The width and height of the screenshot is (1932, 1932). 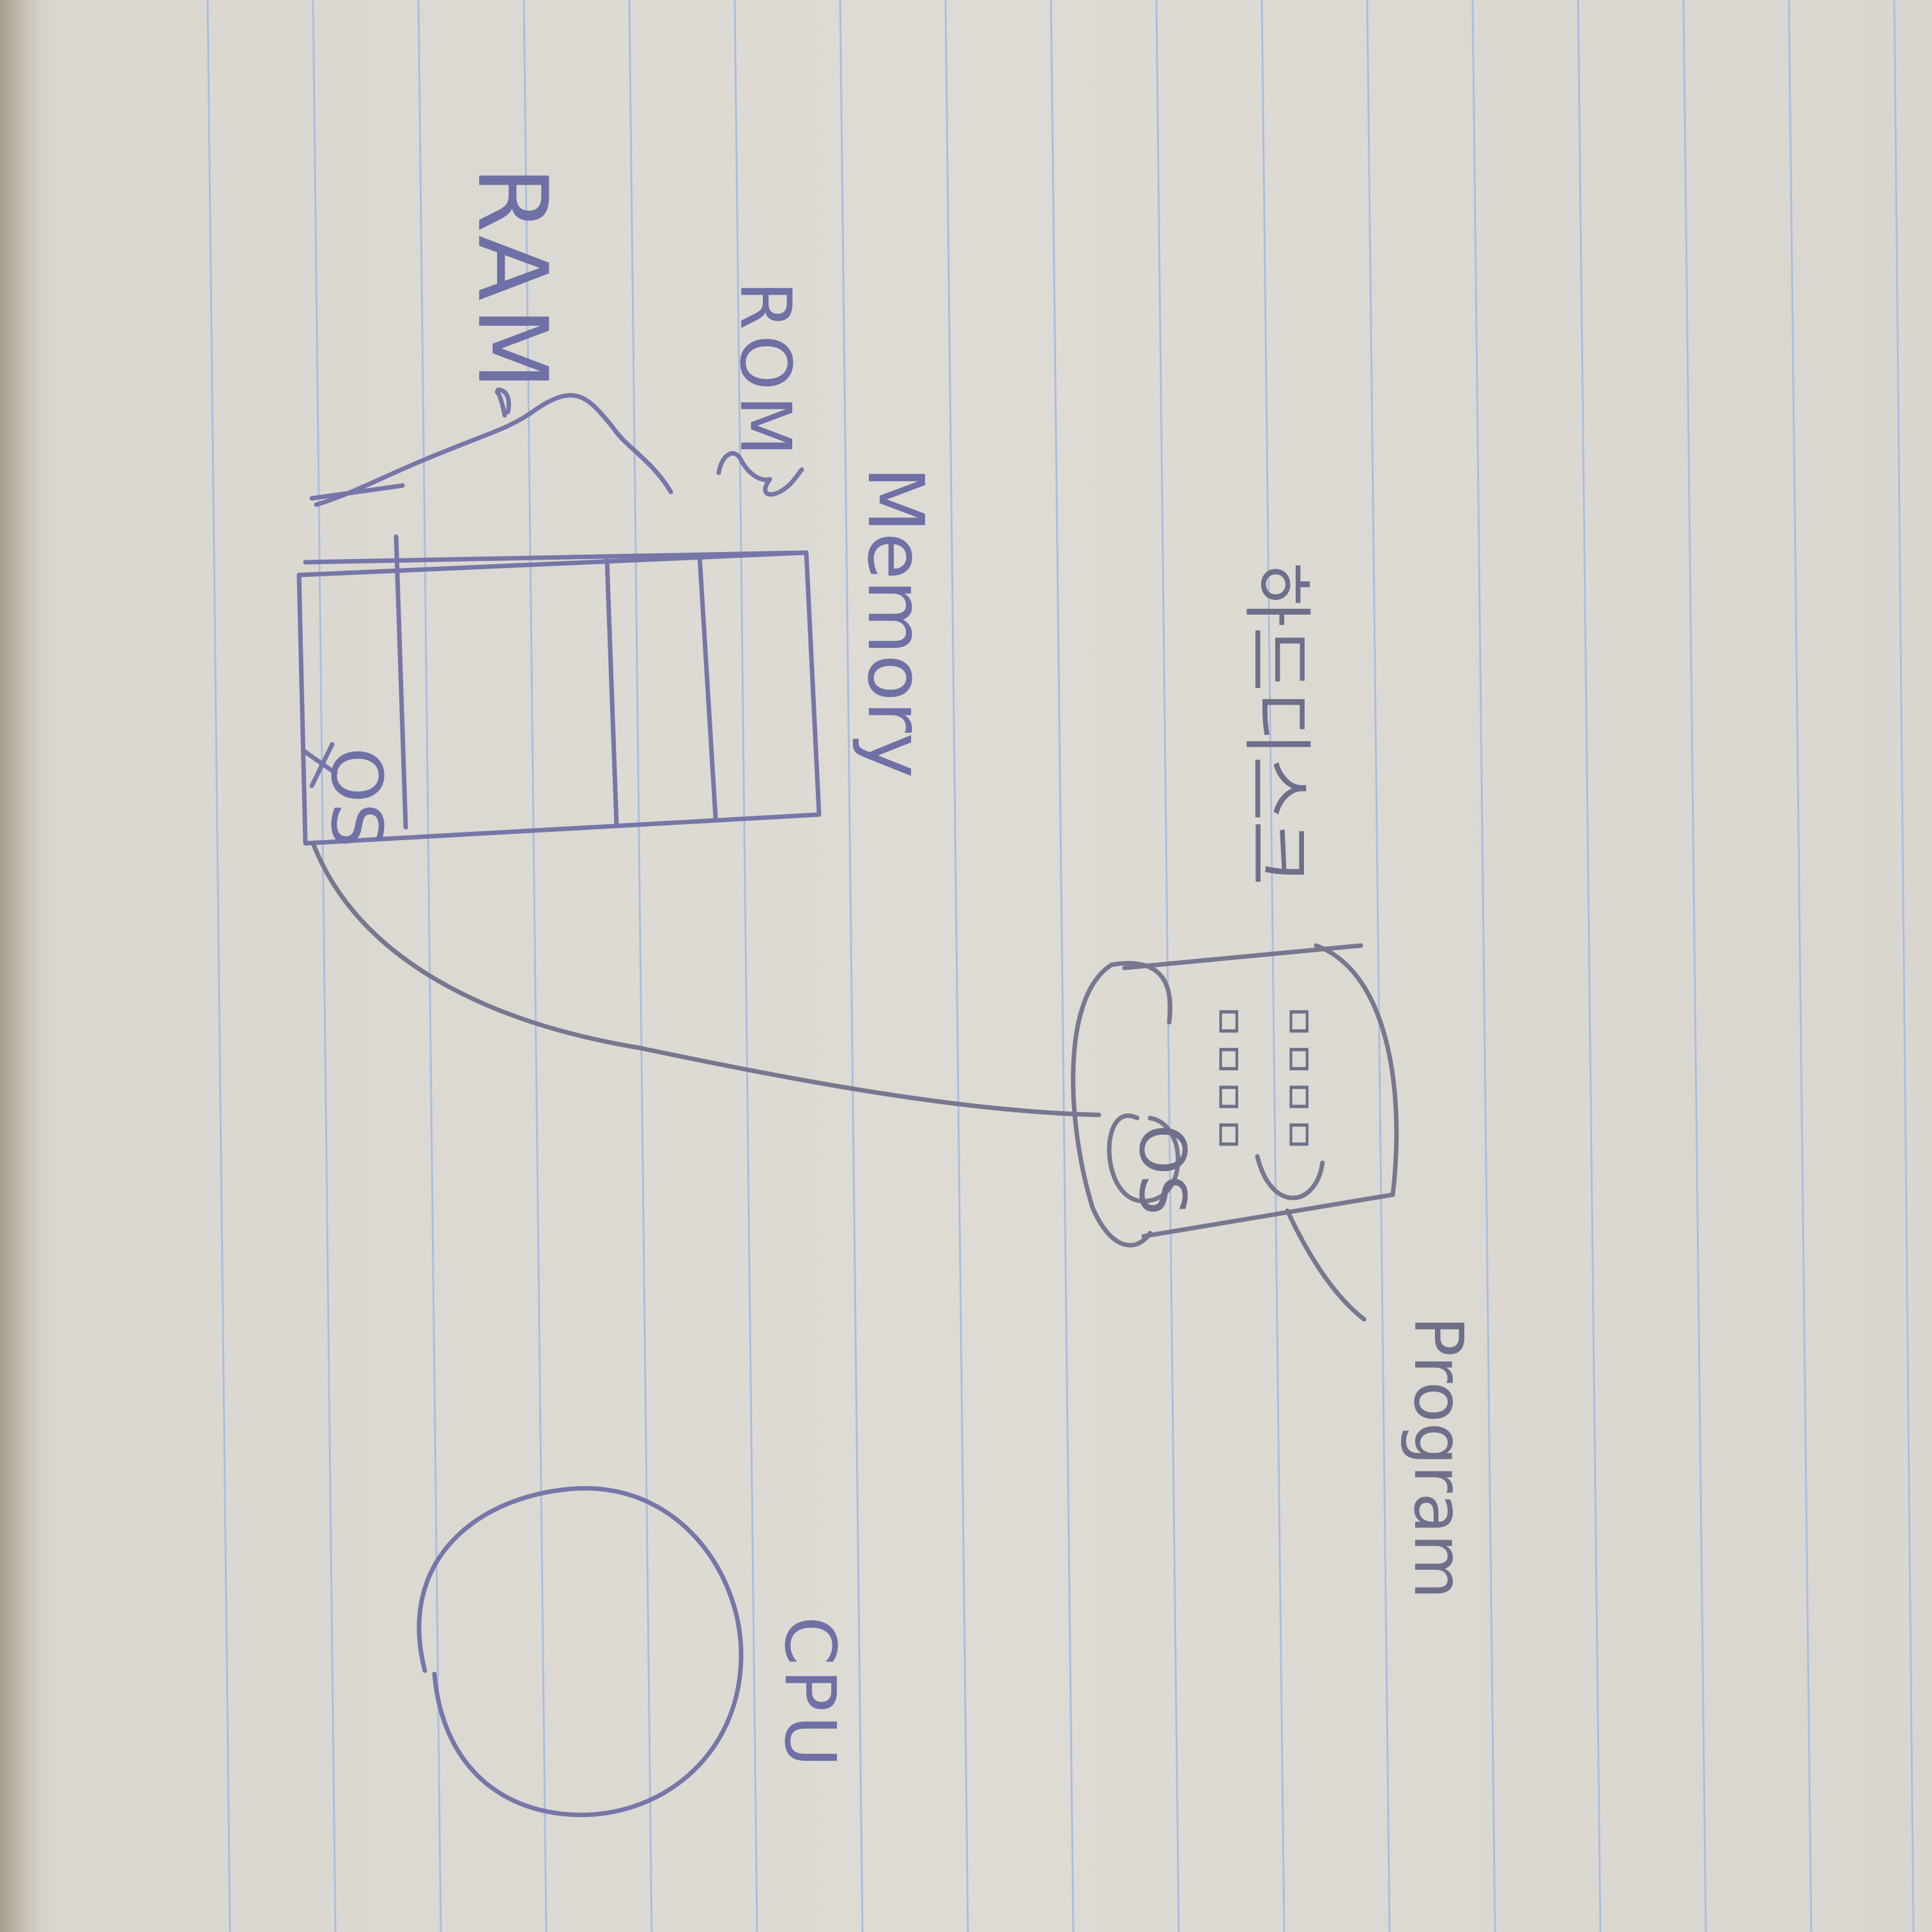 What do you see at coordinates (760, 474) in the screenshot?
I see `rom-brace` at bounding box center [760, 474].